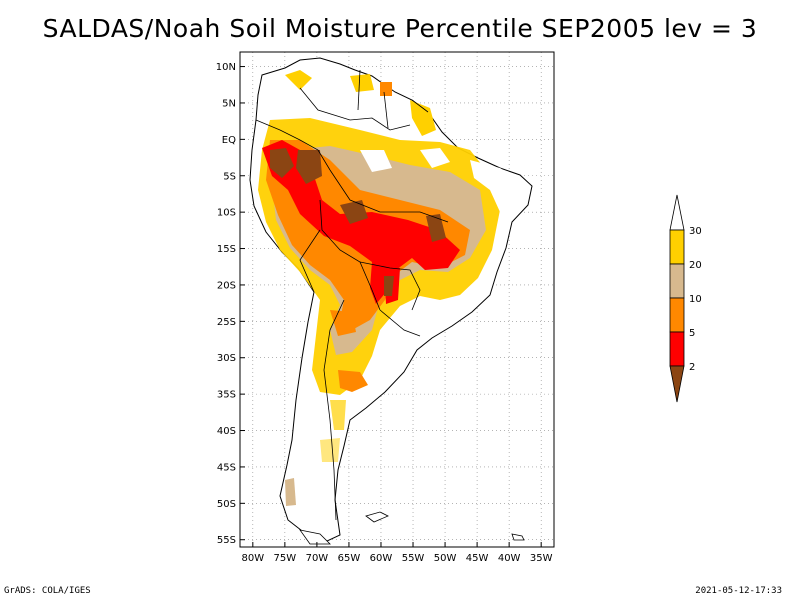 This screenshot has height=600, width=800. I want to click on lat-tick-label: 10N, so click(226, 67).